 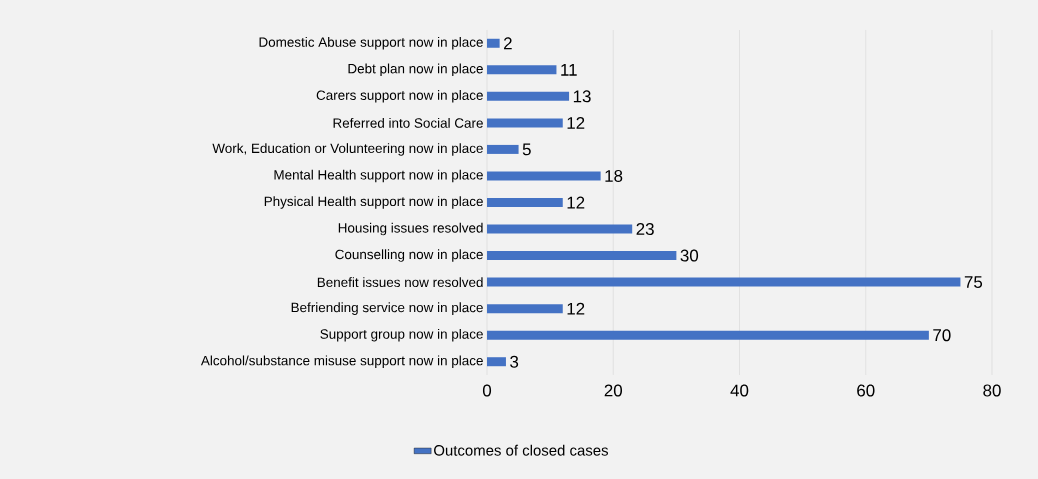 What do you see at coordinates (866, 390) in the screenshot?
I see `x-tick-label: 60` at bounding box center [866, 390].